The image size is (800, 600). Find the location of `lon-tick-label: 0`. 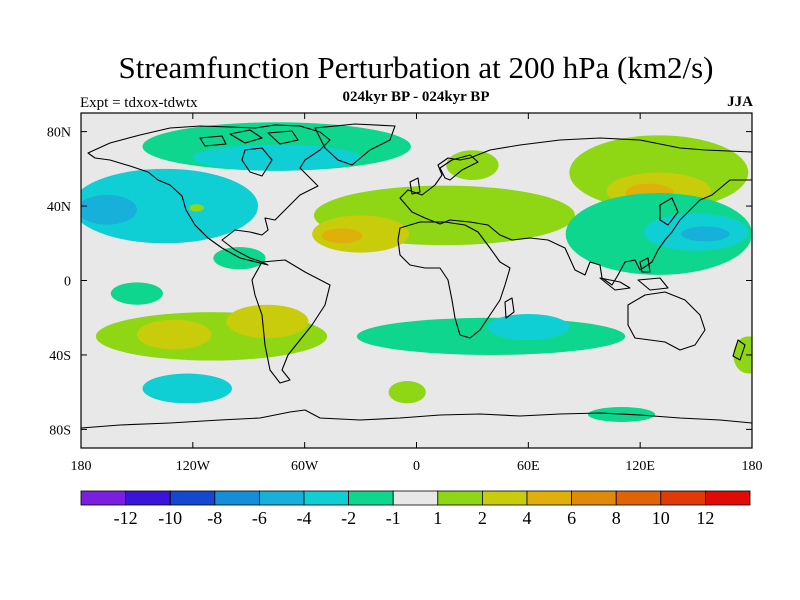

lon-tick-label: 0 is located at coordinates (416, 466).